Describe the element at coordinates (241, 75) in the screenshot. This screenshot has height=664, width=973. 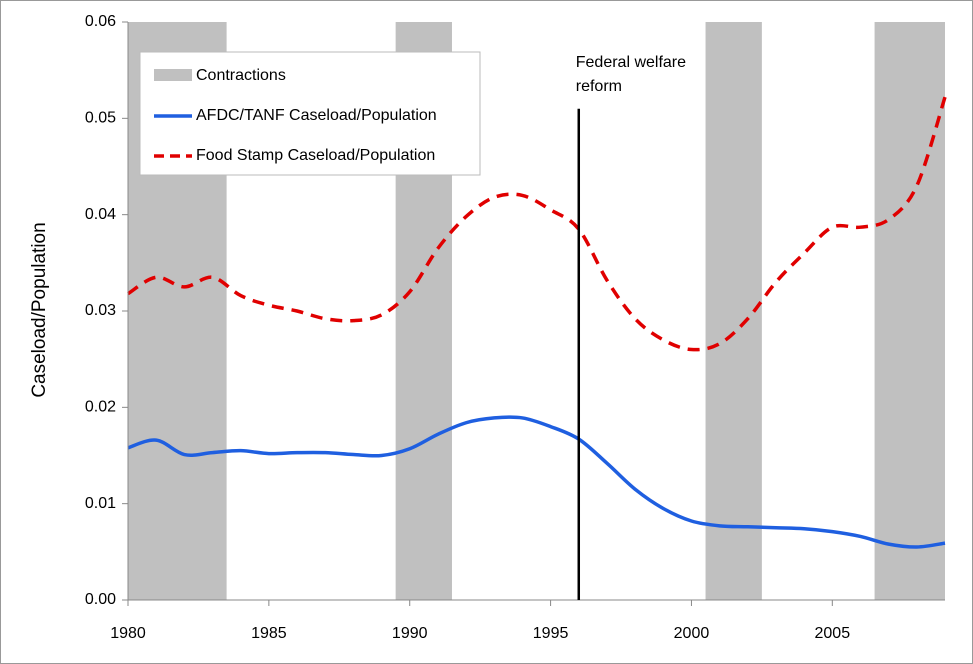
I see `legend-label: Contractions` at that location.